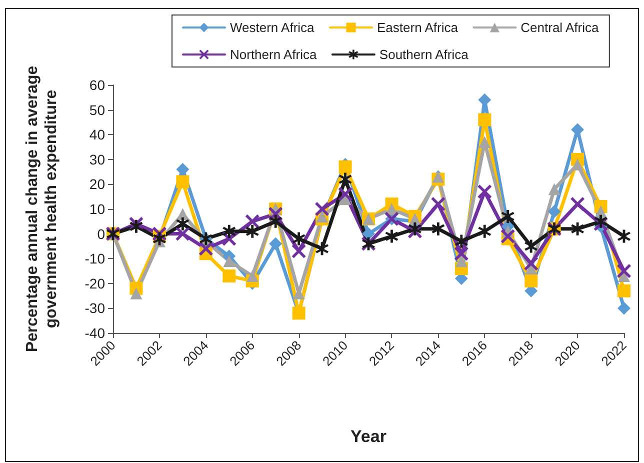 The height and width of the screenshot is (463, 644). What do you see at coordinates (418, 27) in the screenshot?
I see `legend-label: Eastern Africa` at bounding box center [418, 27].